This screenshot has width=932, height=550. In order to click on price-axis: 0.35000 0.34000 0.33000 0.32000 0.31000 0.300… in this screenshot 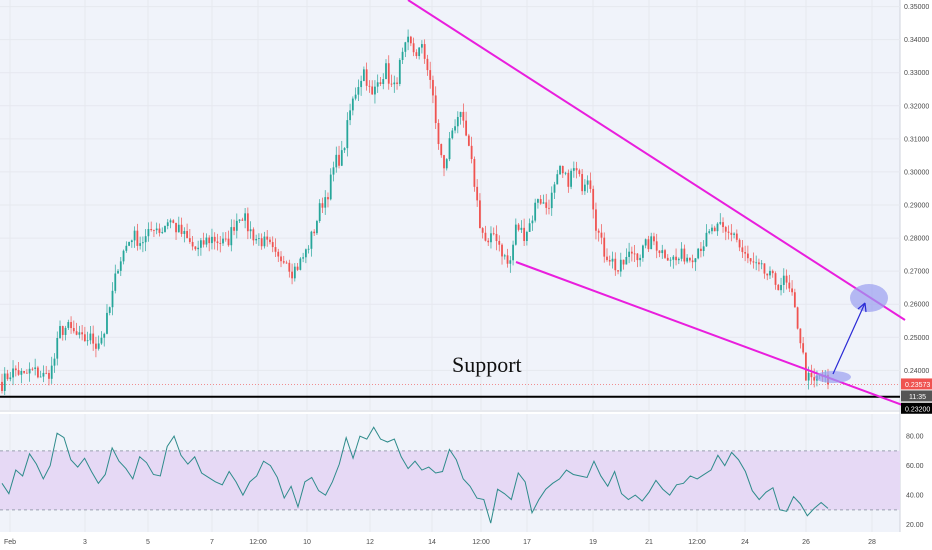, I will do `click(916, 189)`.